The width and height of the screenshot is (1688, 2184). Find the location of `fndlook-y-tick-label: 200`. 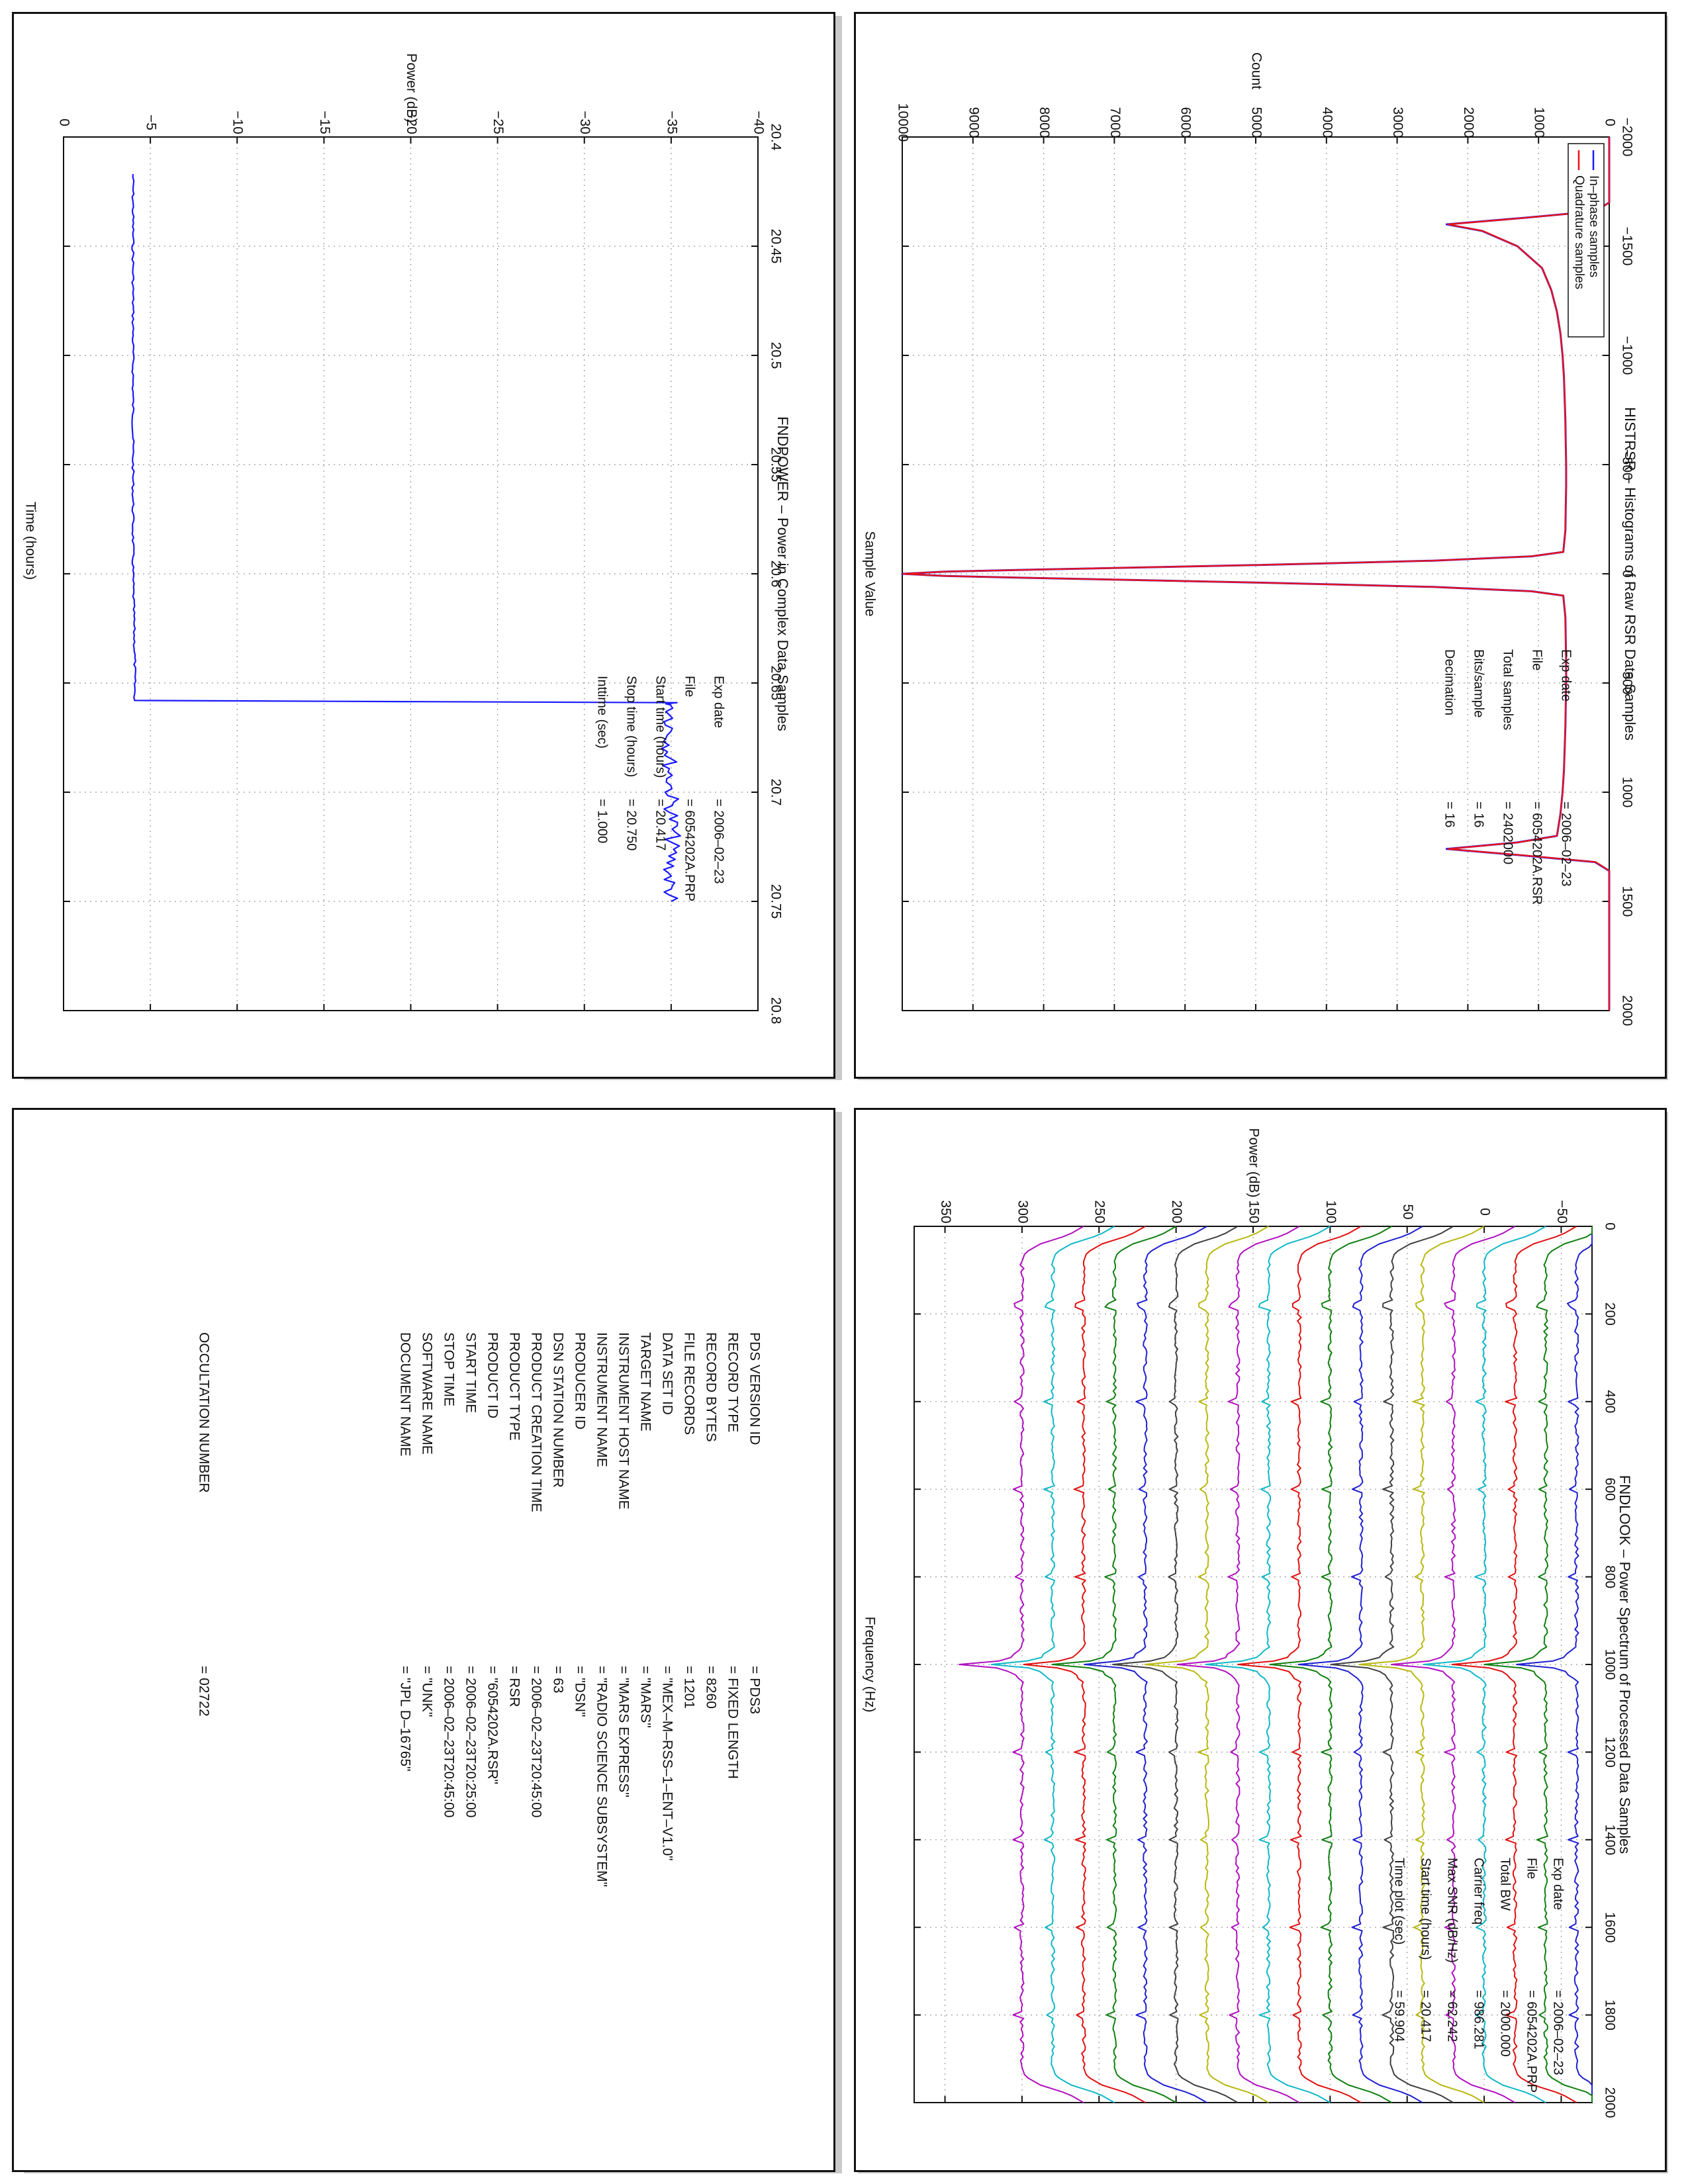

fndlook-y-tick-label: 200 is located at coordinates (1176, 1211).